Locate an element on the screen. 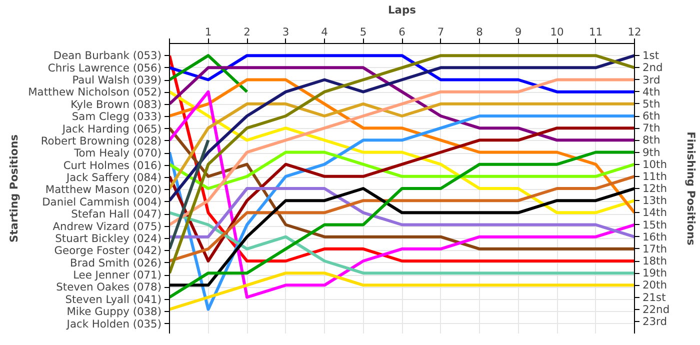 The image size is (700, 345). y2-tick-label: 17th is located at coordinates (654, 249).